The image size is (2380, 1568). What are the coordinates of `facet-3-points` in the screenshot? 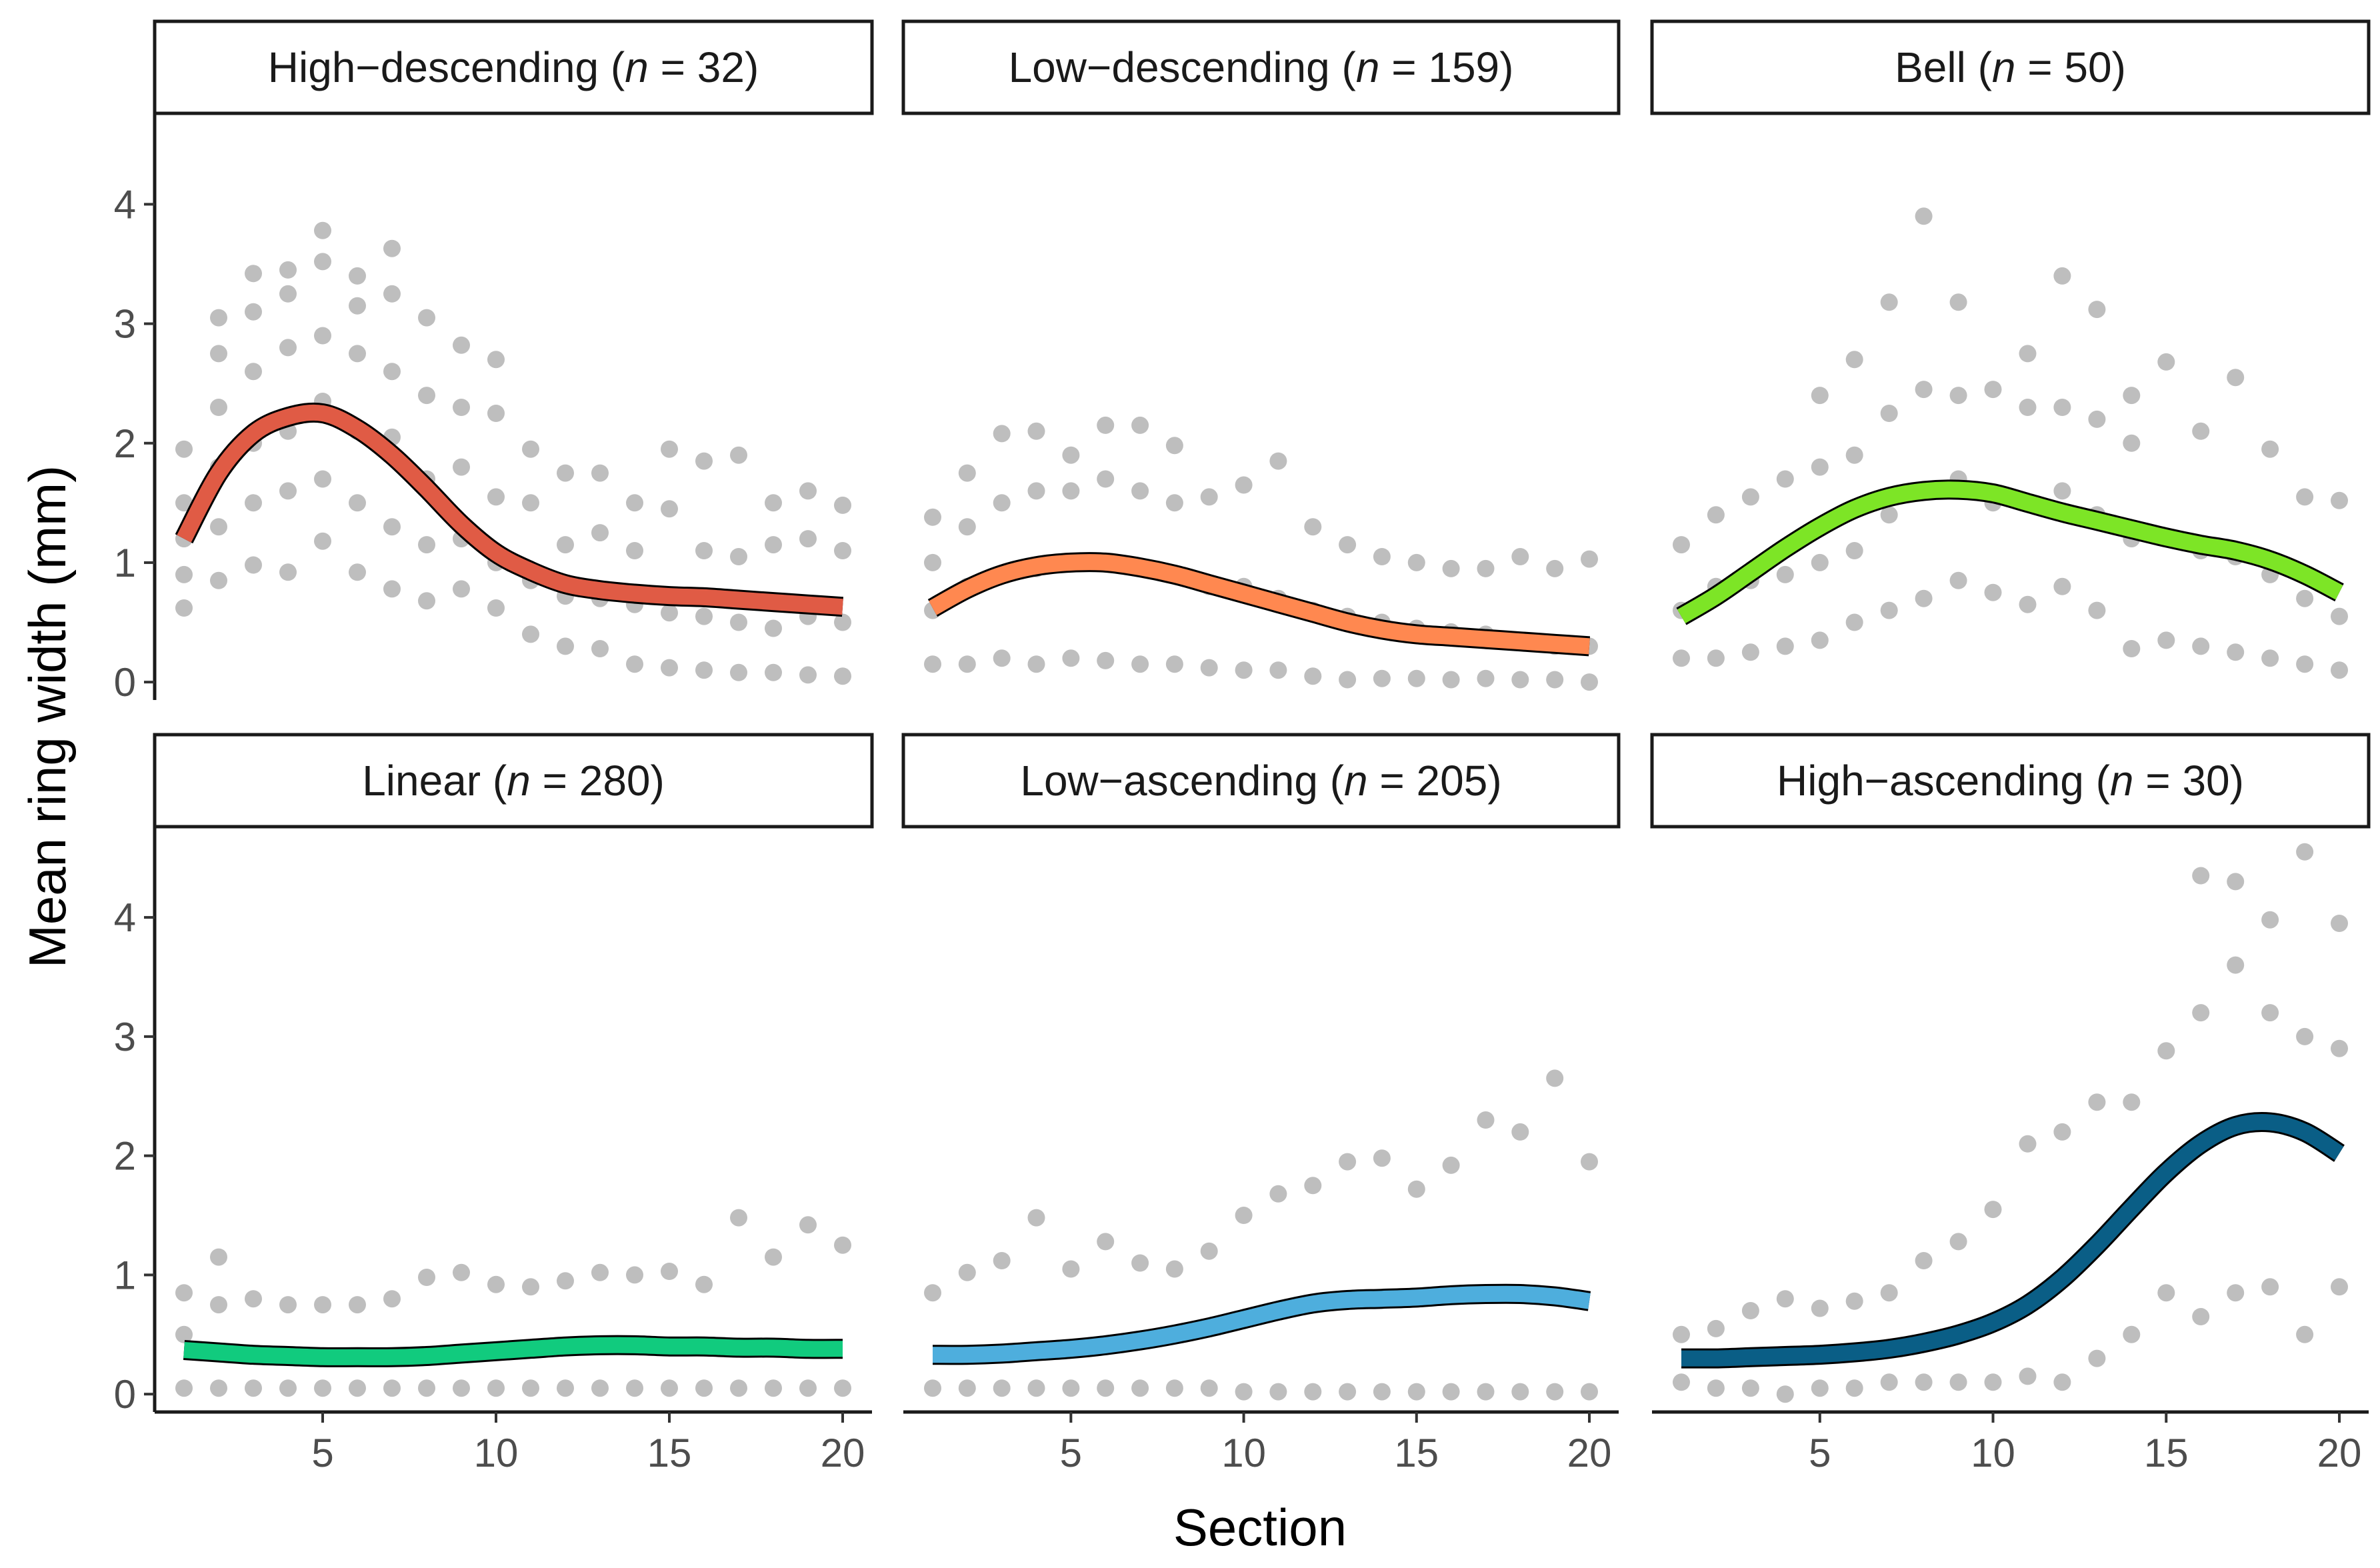 It's located at (2010, 443).